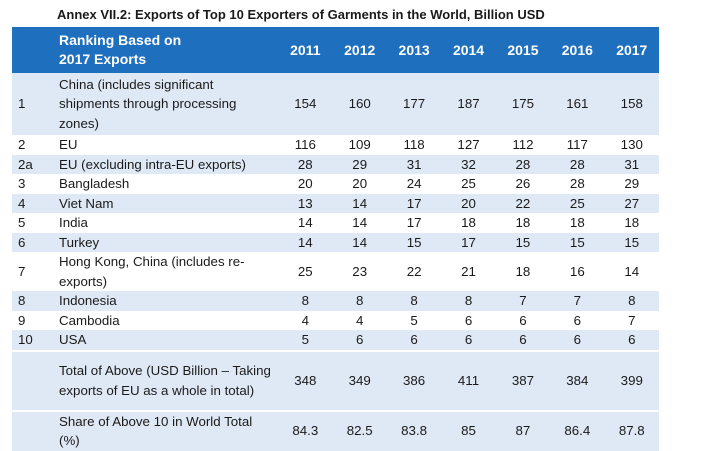 The height and width of the screenshot is (451, 714). I want to click on value-cell: 349, so click(359, 380).